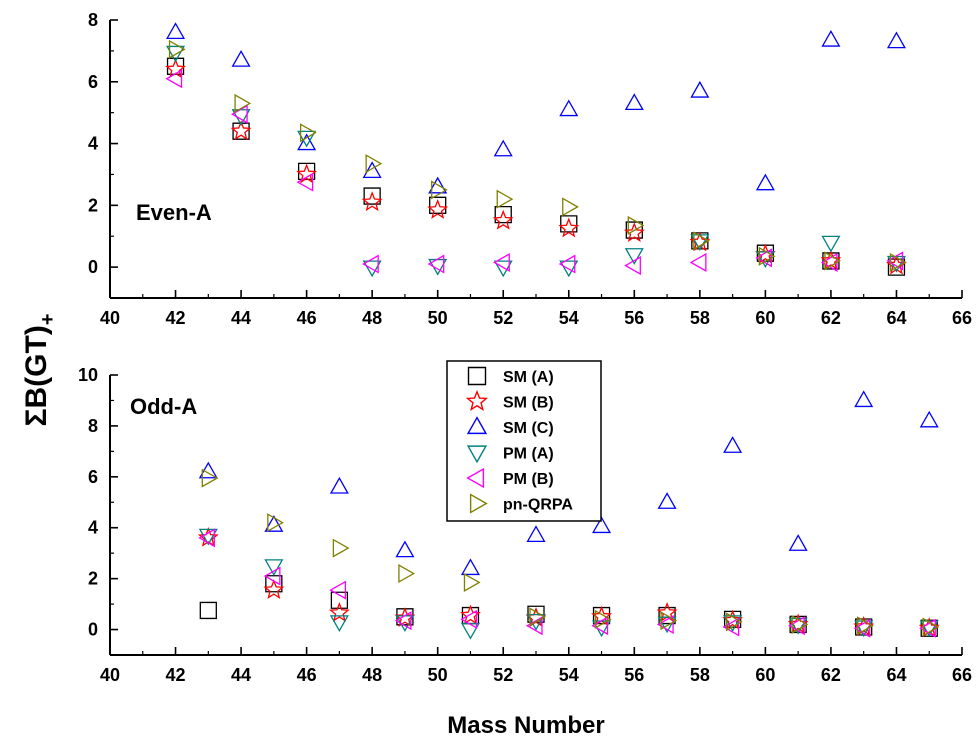 The height and width of the screenshot is (743, 978). I want to click on odd-a-x-tick-label: 46, so click(307, 675).